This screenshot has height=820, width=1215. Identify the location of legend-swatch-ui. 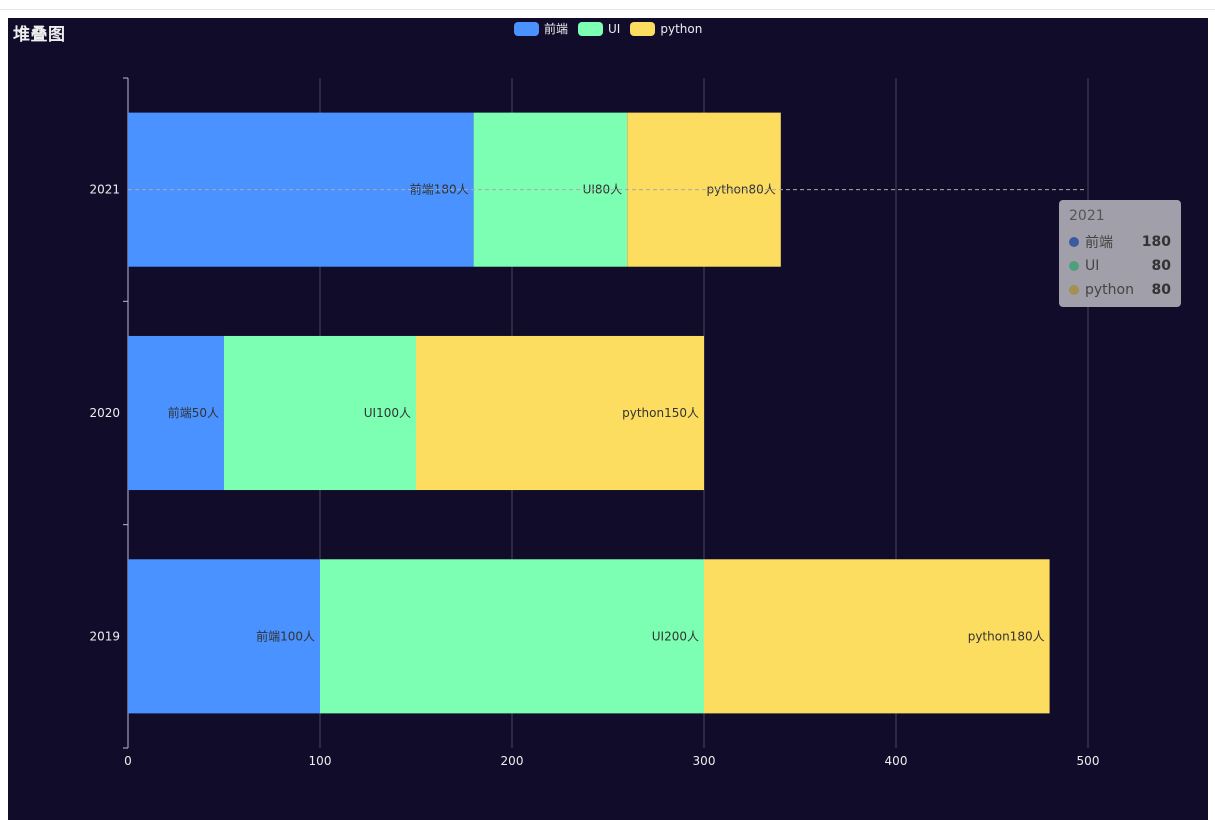
(591, 28).